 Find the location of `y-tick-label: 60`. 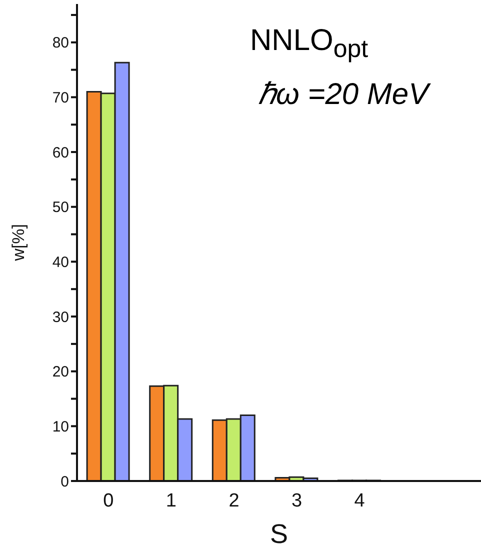

y-tick-label: 60 is located at coordinates (60, 153).